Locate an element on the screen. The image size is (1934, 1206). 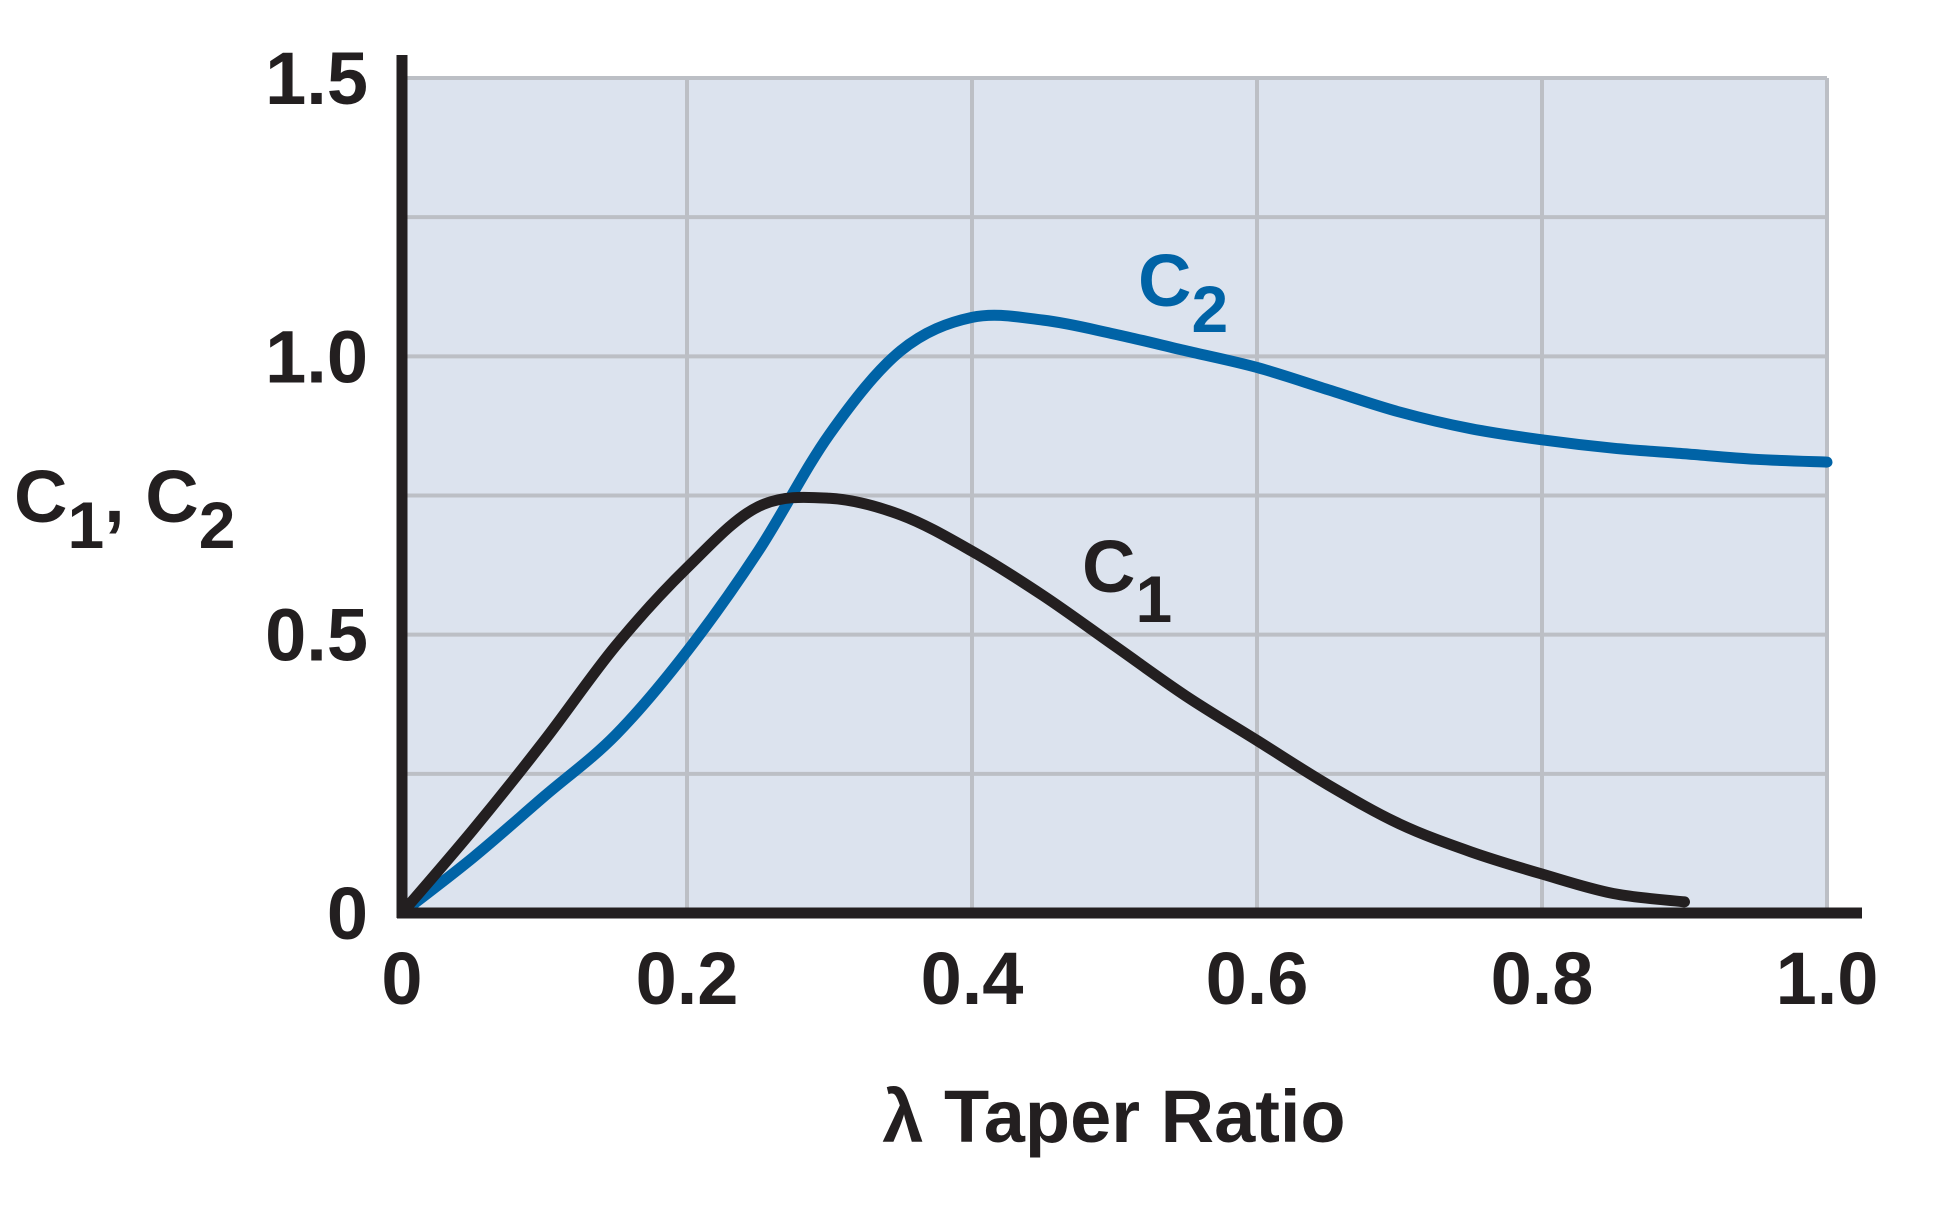
series-label-c2: C2 is located at coordinates (1183, 292).